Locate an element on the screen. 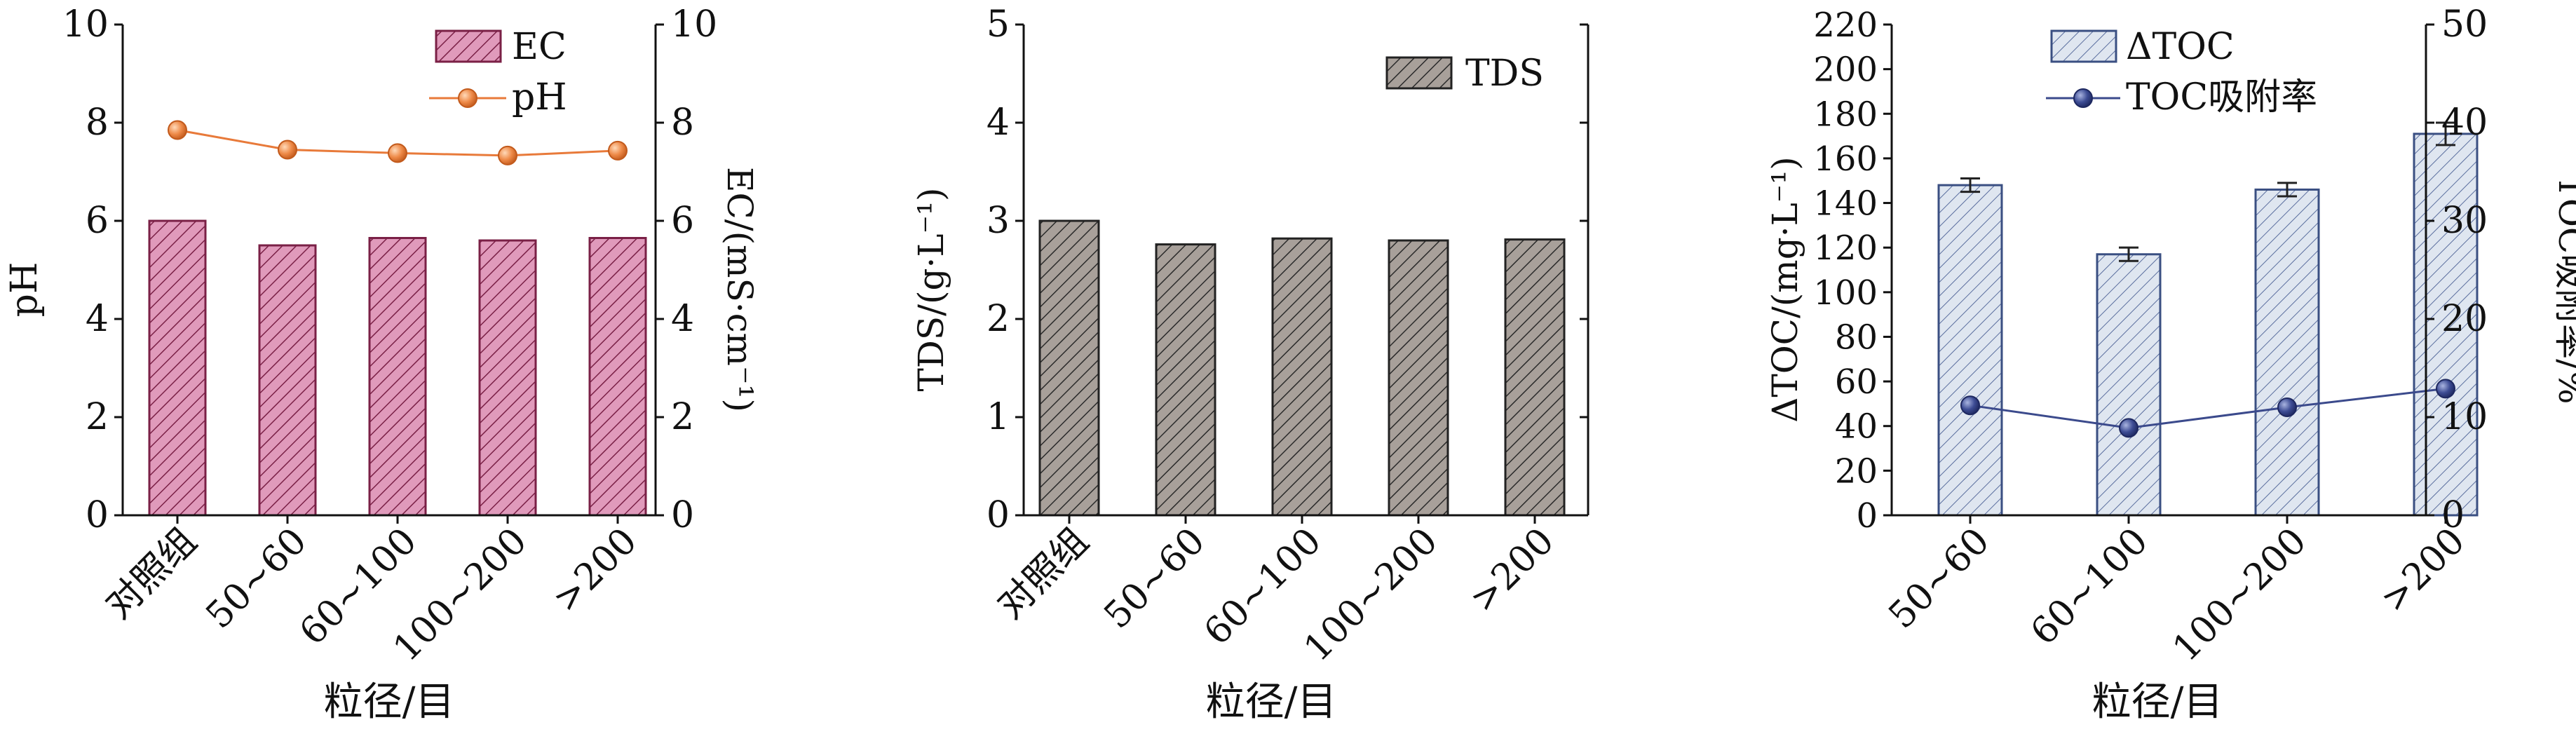 This screenshot has width=2576, height=734. toc-left-tick-label: 20 is located at coordinates (1856, 471).